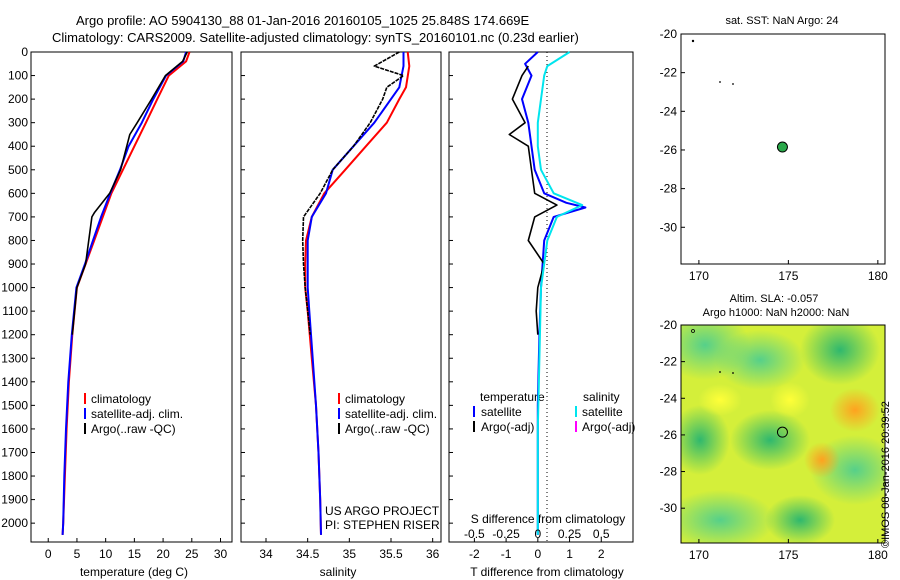 The image size is (900, 580). What do you see at coordinates (14, 452) in the screenshot?
I see `y-tick-label: 1700` at bounding box center [14, 452].